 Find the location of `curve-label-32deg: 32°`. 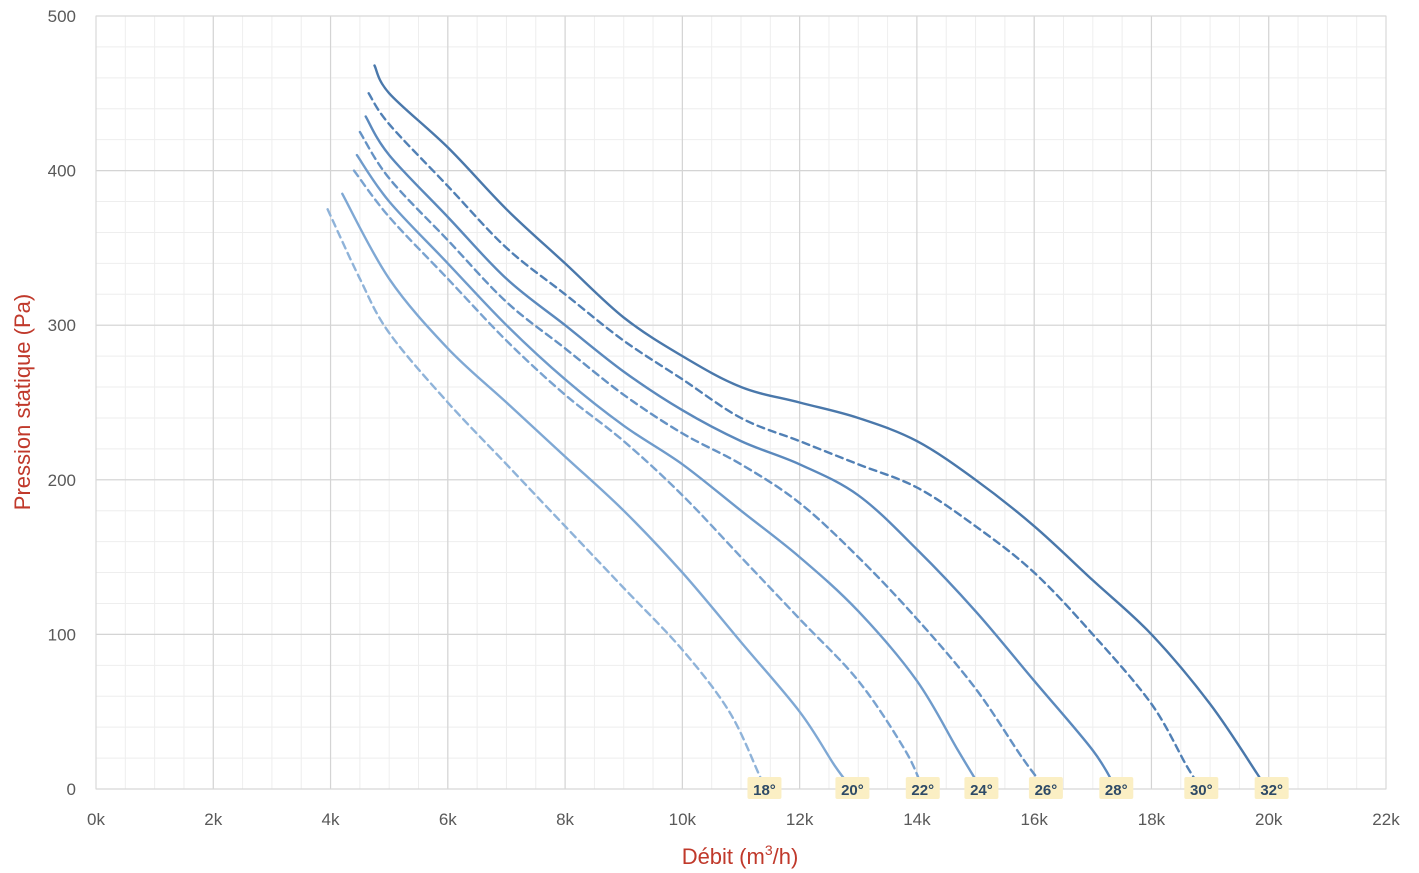

curve-label-32deg: 32° is located at coordinates (1271, 788).